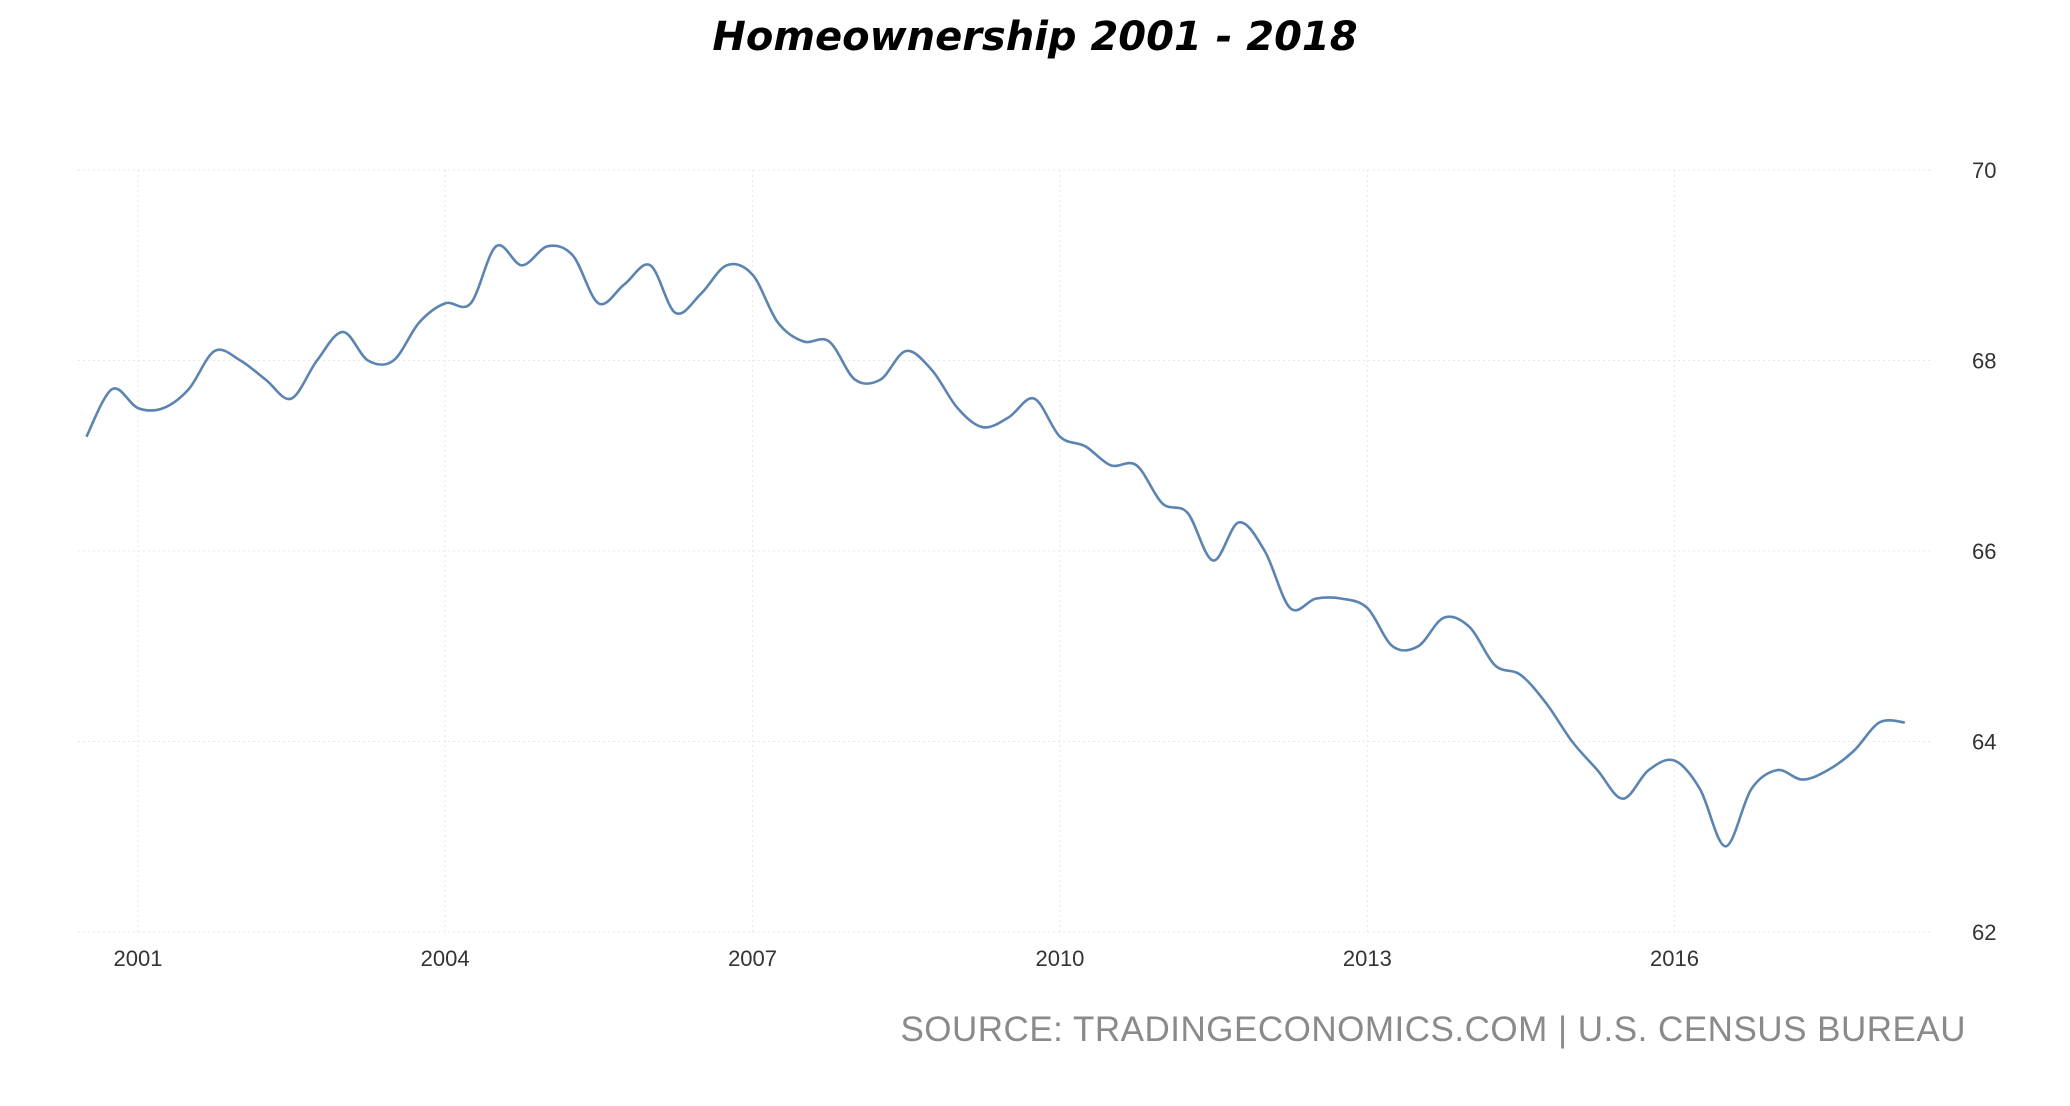  I want to click on x-tick-label: 2004, so click(445, 958).